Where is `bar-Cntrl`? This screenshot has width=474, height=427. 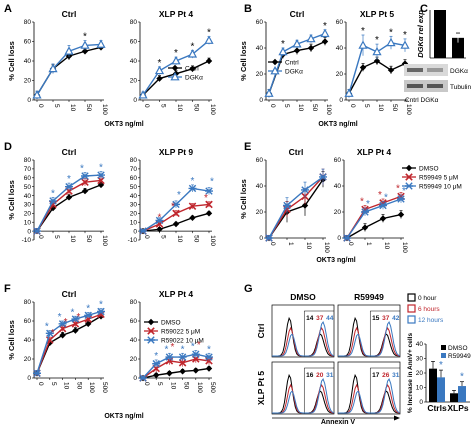 bar-Cntrl is located at coordinates (440, 34).